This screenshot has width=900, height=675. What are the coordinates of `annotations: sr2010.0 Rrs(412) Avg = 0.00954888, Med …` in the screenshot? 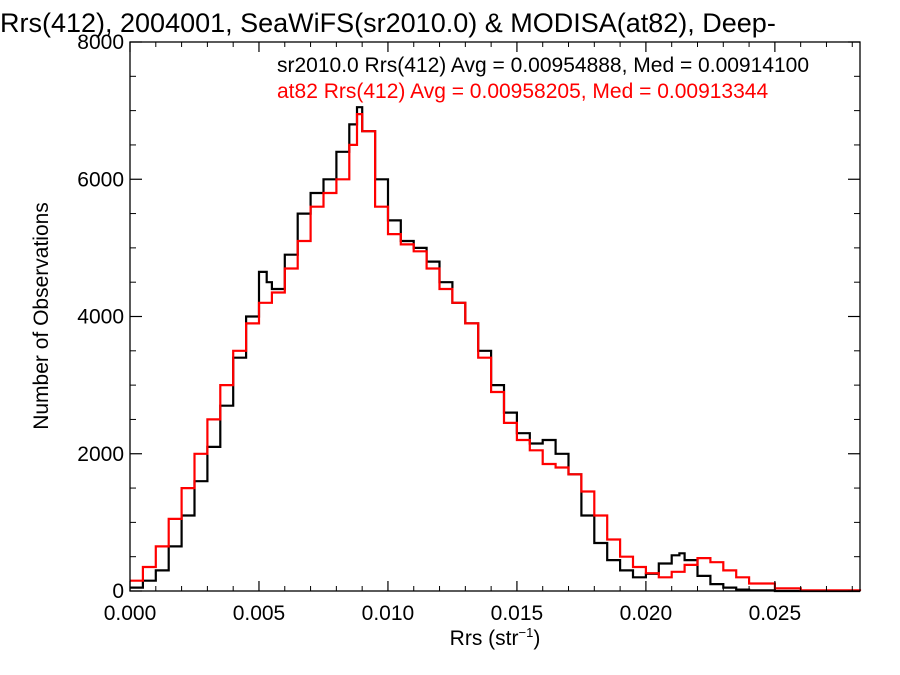 It's located at (543, 78).